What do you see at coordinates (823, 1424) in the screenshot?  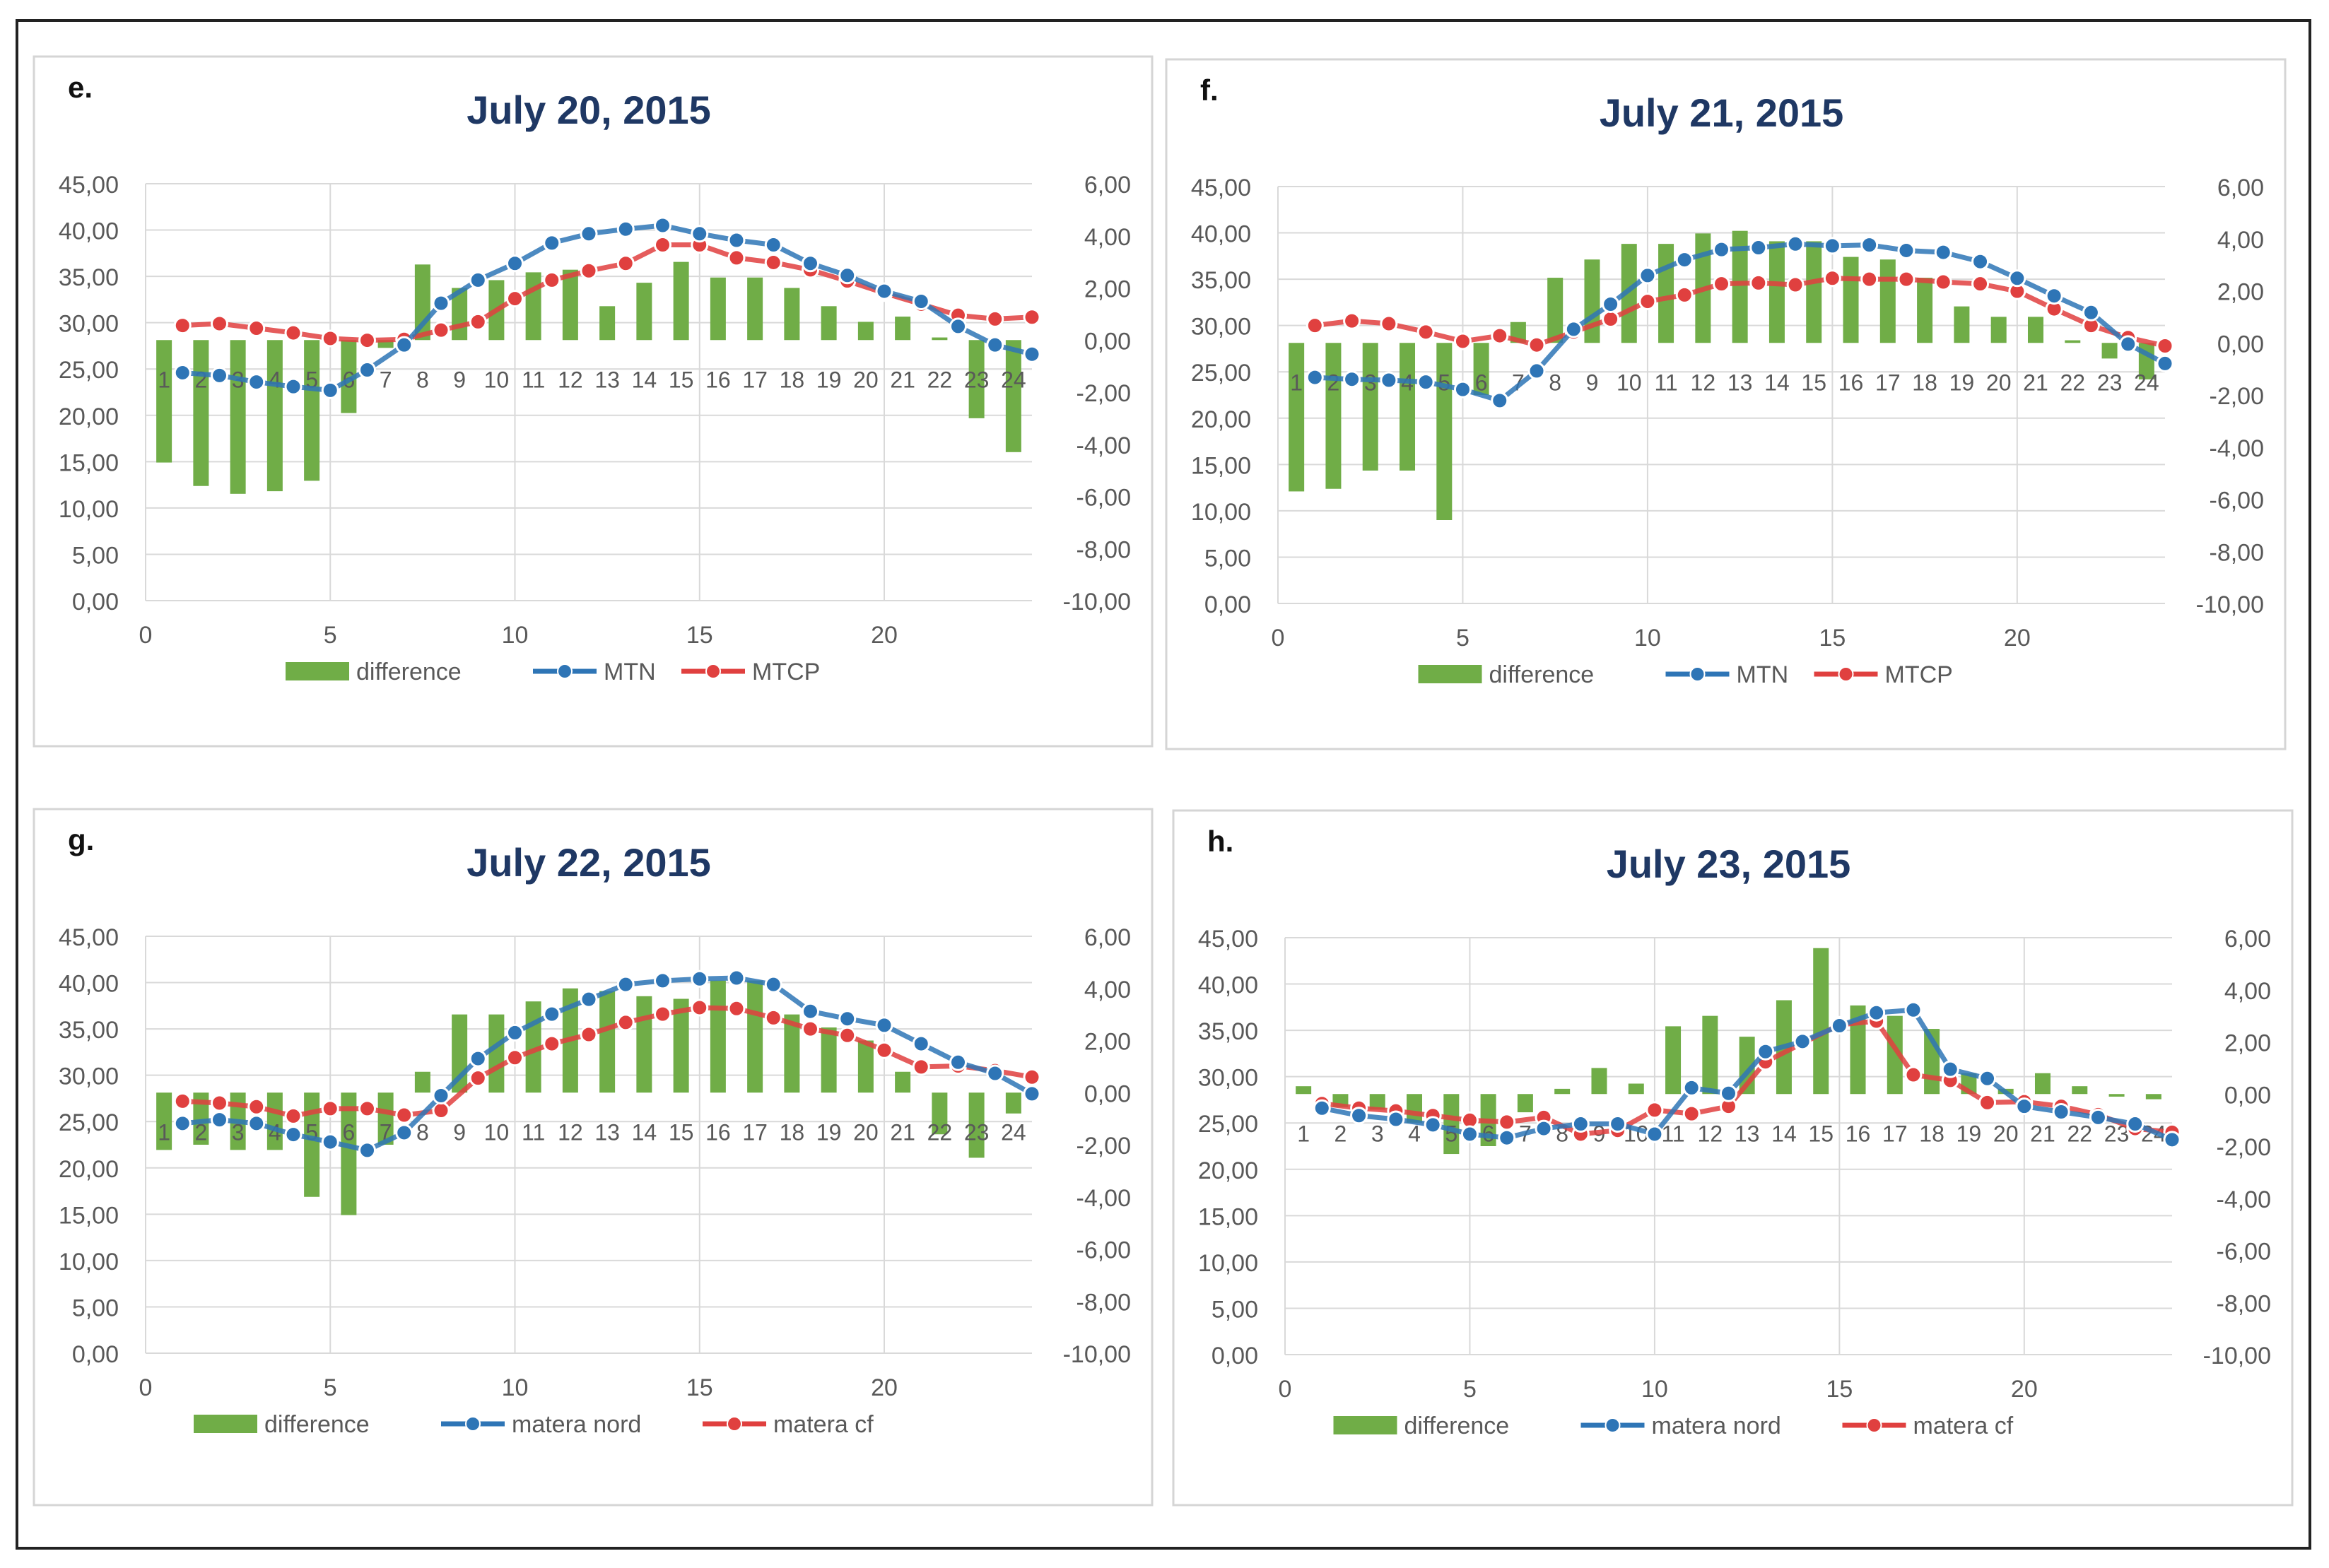 I see `legend-label: matera cf` at bounding box center [823, 1424].